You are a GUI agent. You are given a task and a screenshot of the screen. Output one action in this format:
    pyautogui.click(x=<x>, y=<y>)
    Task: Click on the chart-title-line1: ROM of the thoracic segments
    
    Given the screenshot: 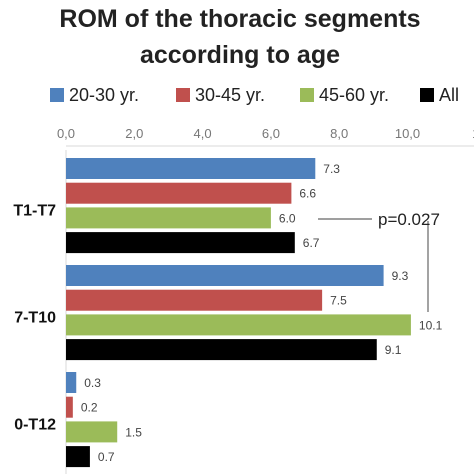 What is the action you would take?
    pyautogui.click(x=239, y=19)
    